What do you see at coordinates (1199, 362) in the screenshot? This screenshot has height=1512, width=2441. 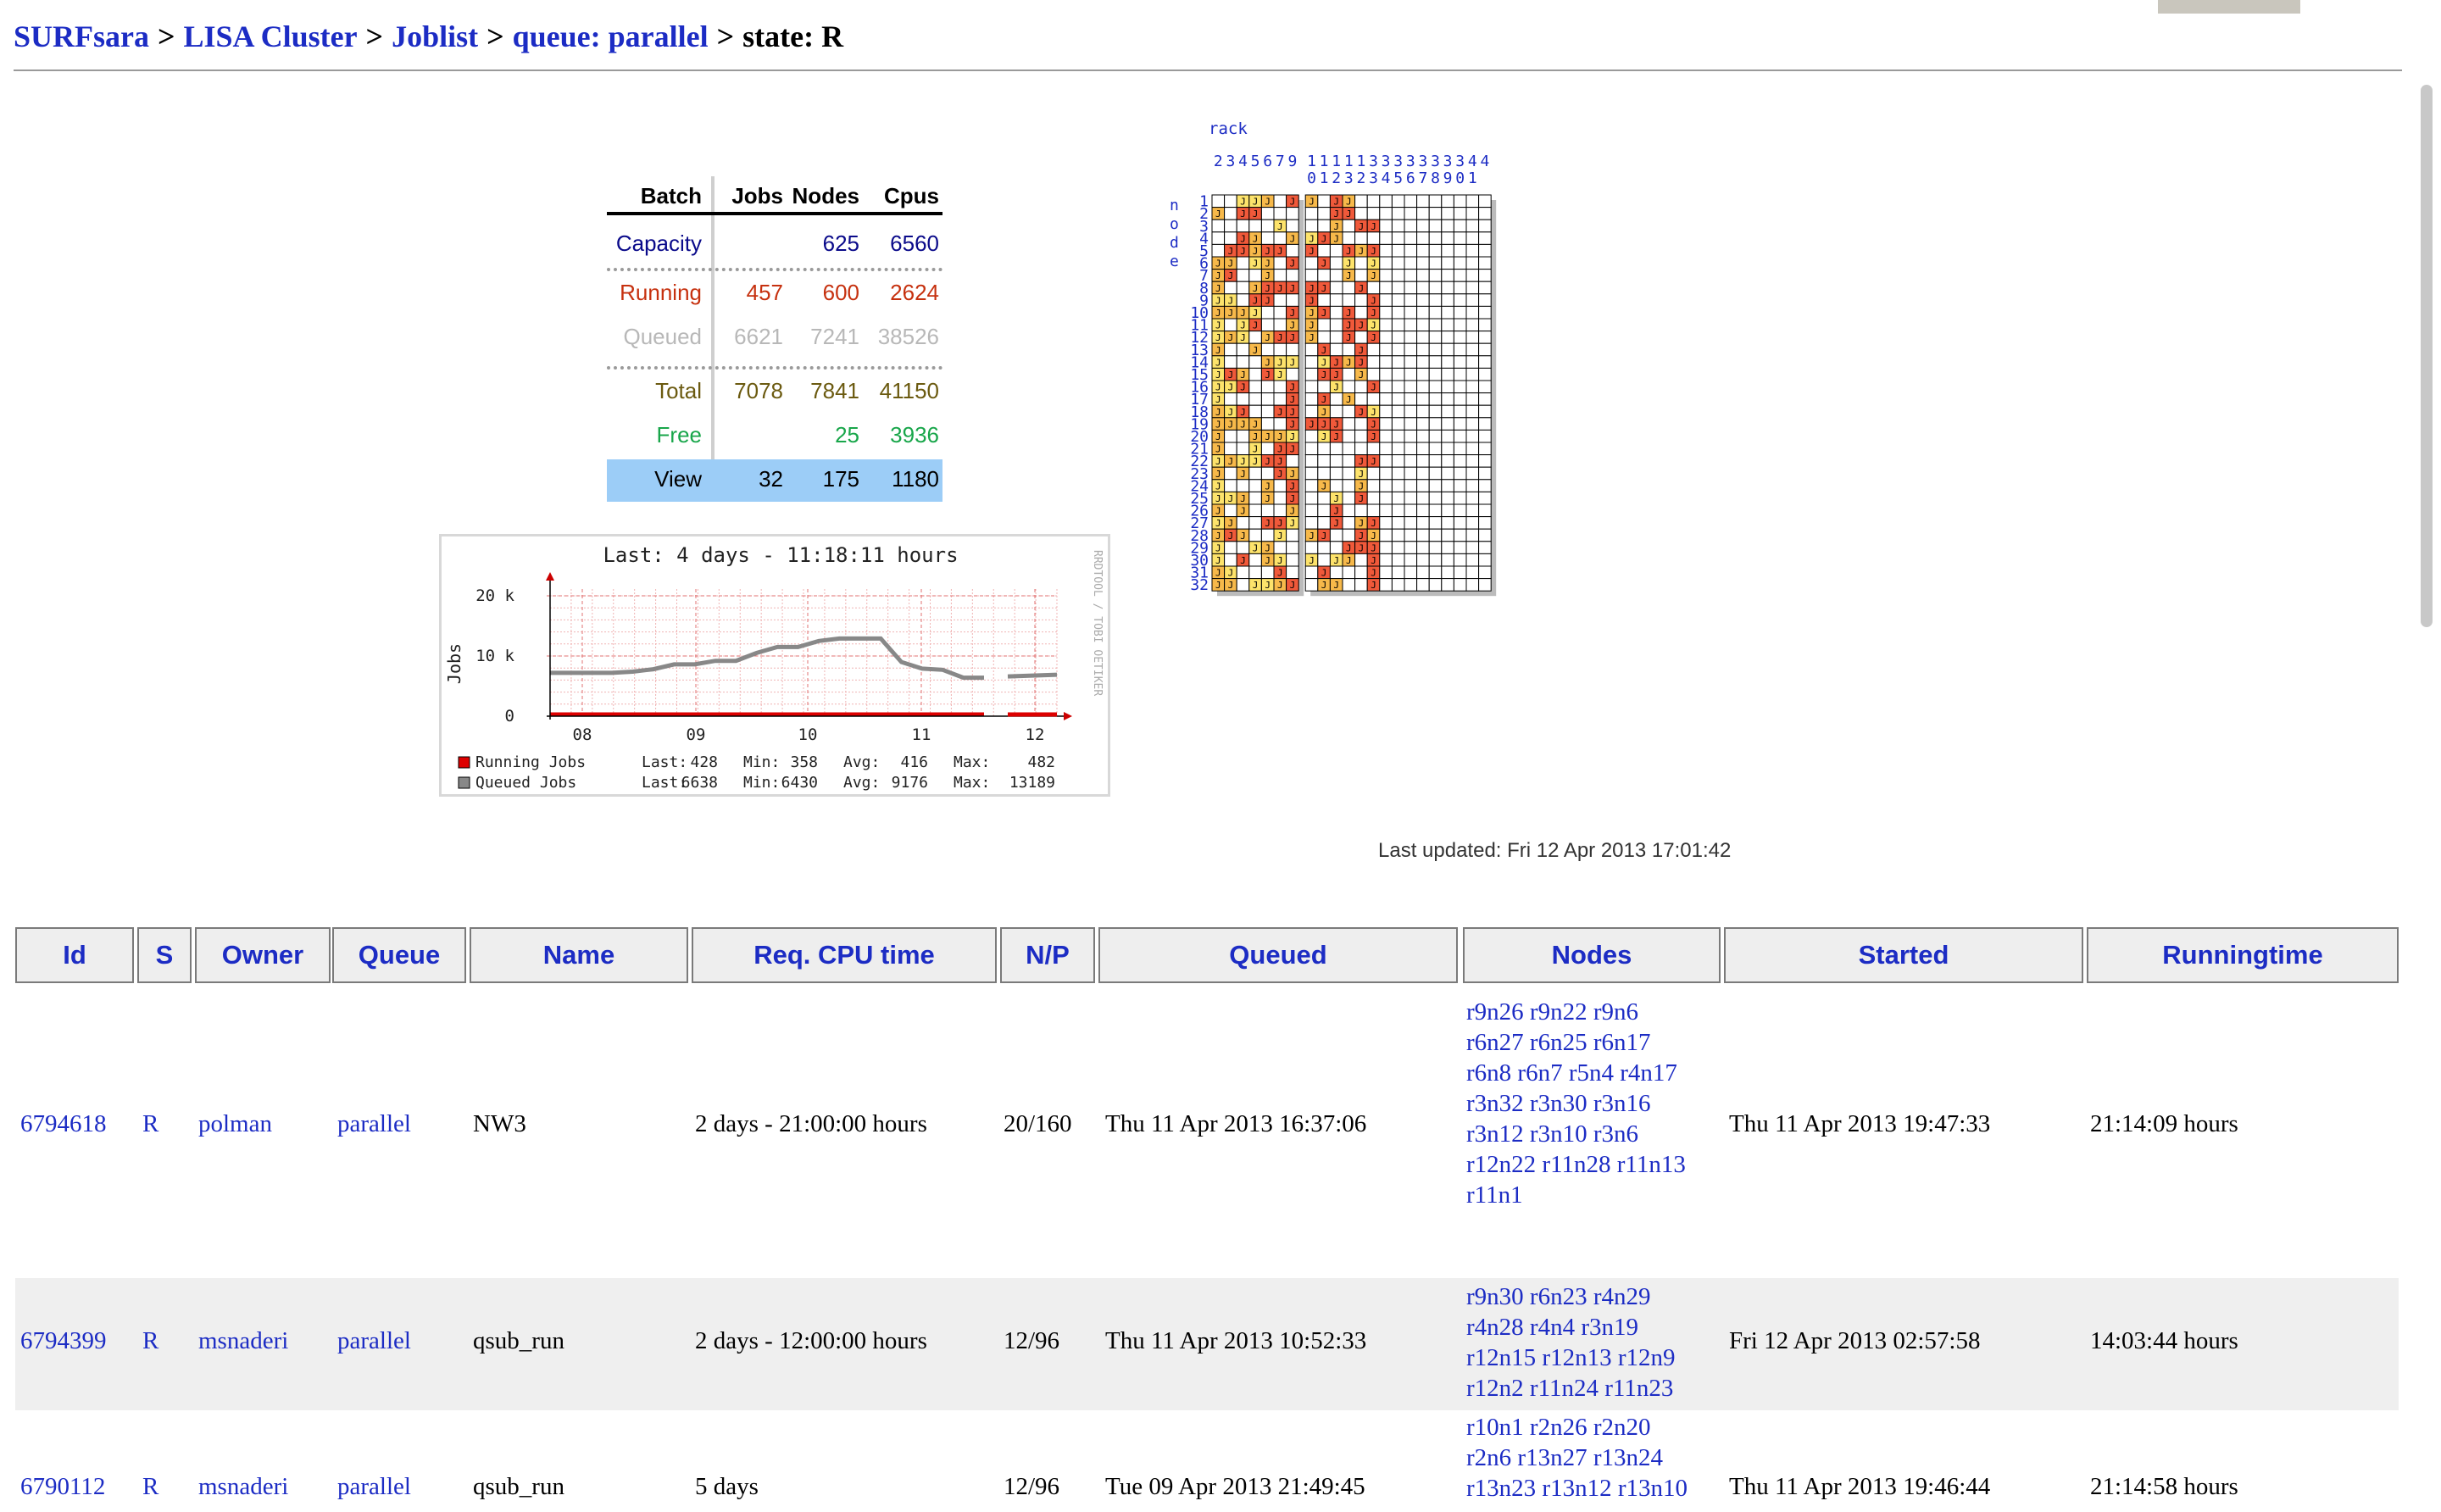 I see `node-number: 14` at bounding box center [1199, 362].